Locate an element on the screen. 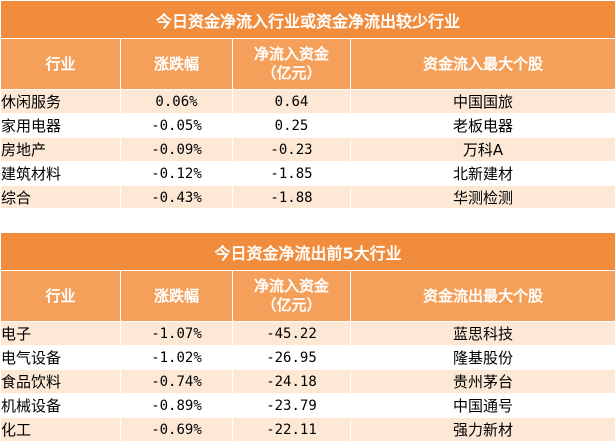 The image size is (615, 444). change-cell: -0.09% is located at coordinates (176, 149).